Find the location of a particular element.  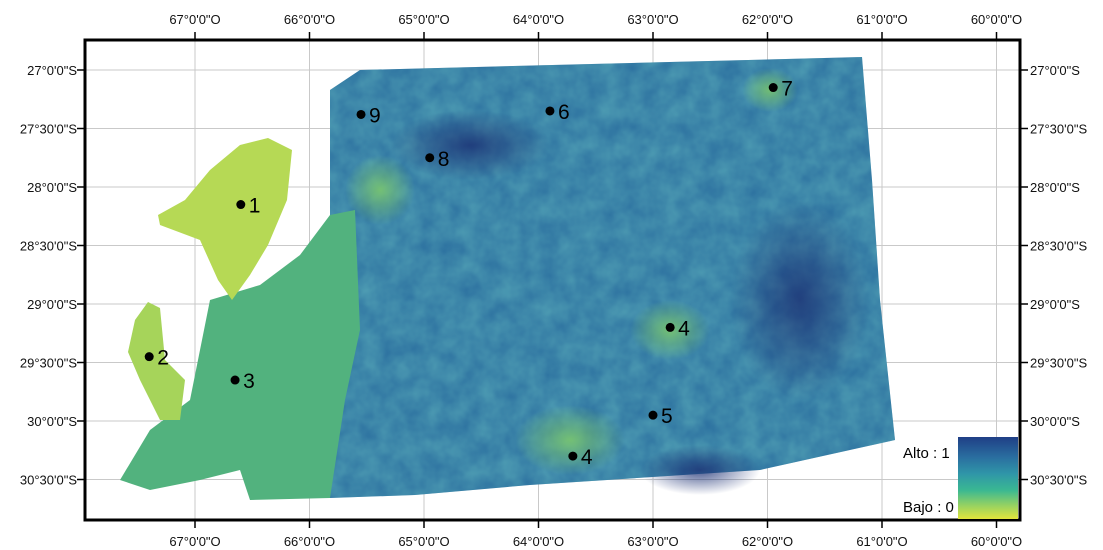

lat-label-left: 30°30'0"S is located at coordinates (48, 480).